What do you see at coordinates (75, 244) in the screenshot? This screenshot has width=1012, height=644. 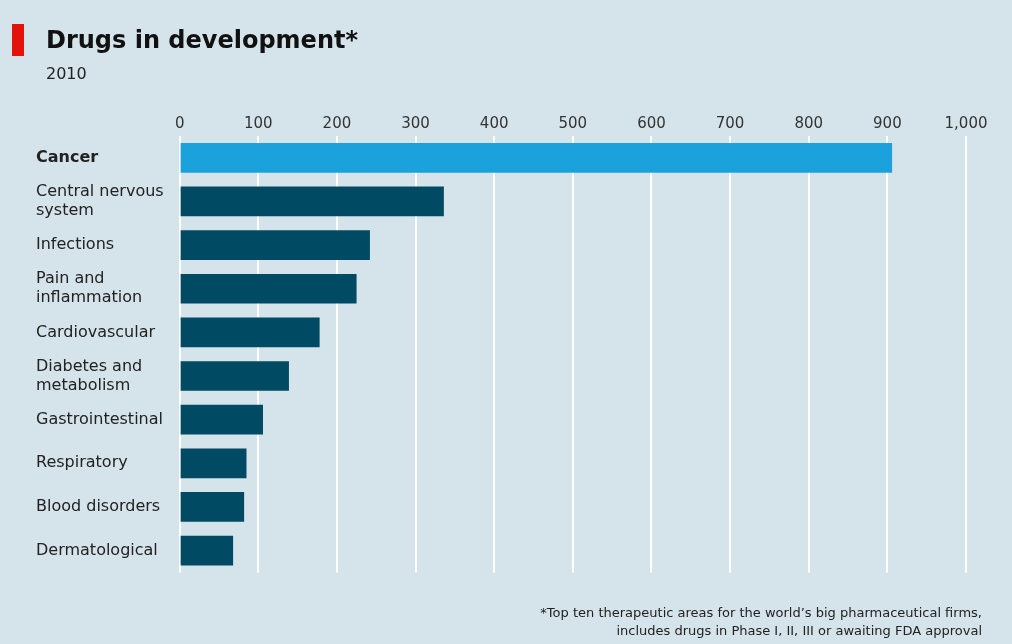 I see `y-tick-label: Infections` at bounding box center [75, 244].